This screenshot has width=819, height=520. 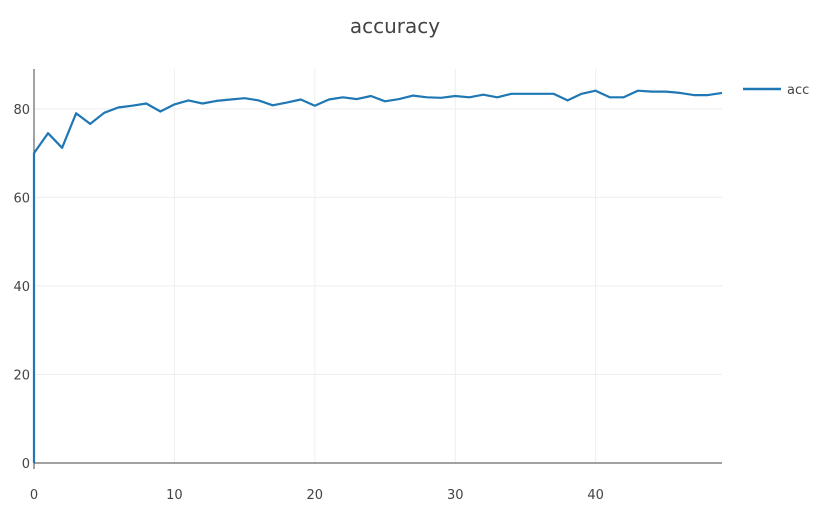 I want to click on x-tick-label: 0, so click(x=34, y=495).